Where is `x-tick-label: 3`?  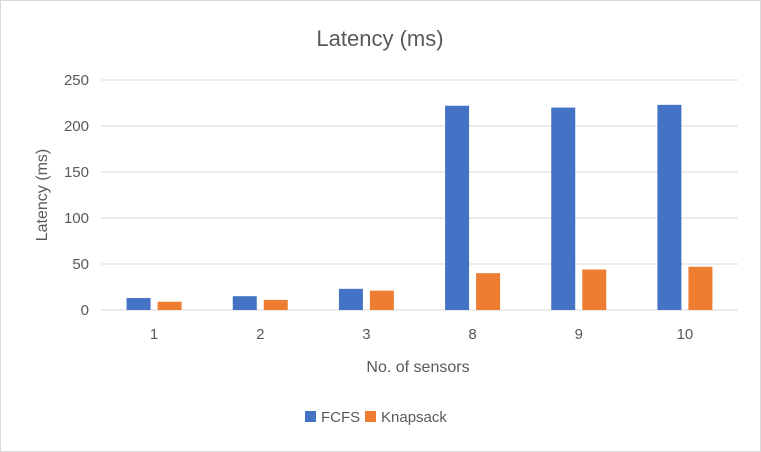 x-tick-label: 3 is located at coordinates (366, 334).